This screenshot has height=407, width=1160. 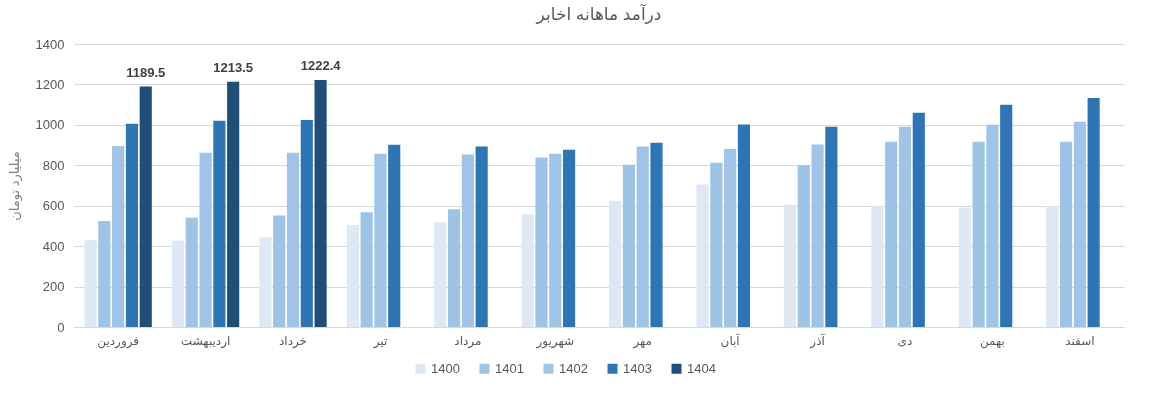 I want to click on x-tick-label: آذر, so click(x=817, y=340).